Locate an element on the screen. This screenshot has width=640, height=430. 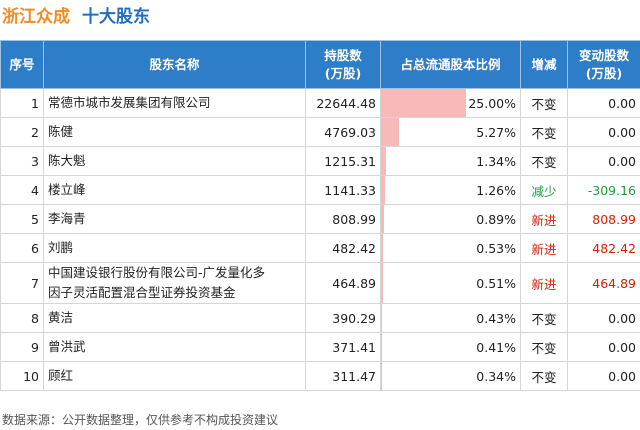
holder-name: 常德市城市发展集团有限公司 is located at coordinates (129, 102).